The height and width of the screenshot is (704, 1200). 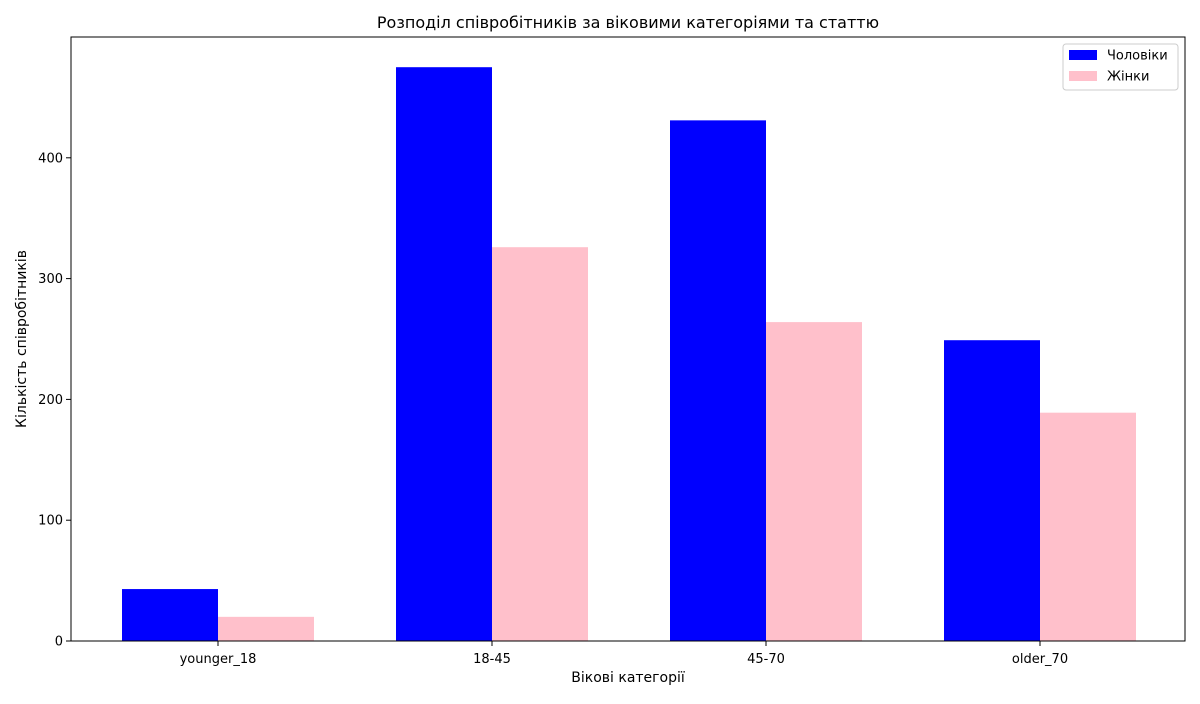 I want to click on y-tick-label: 0, so click(x=59, y=642).